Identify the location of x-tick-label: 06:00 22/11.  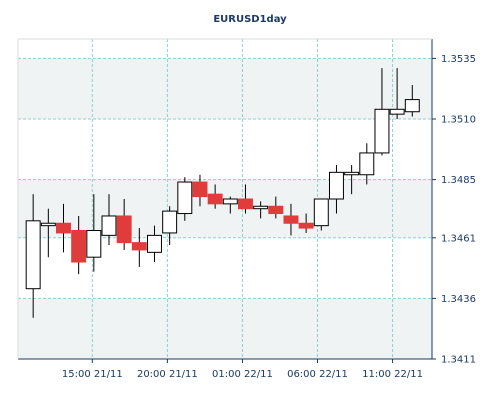
(317, 374).